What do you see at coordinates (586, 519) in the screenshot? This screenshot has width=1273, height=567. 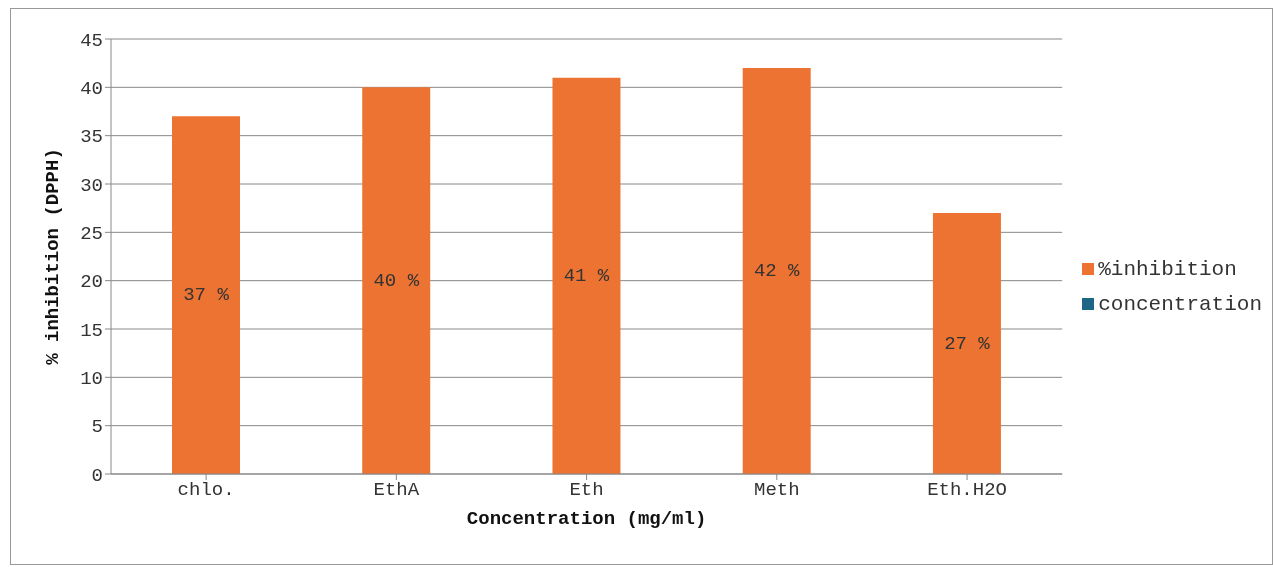 I see `x-axis-title: Concentration (mg/ml)` at bounding box center [586, 519].